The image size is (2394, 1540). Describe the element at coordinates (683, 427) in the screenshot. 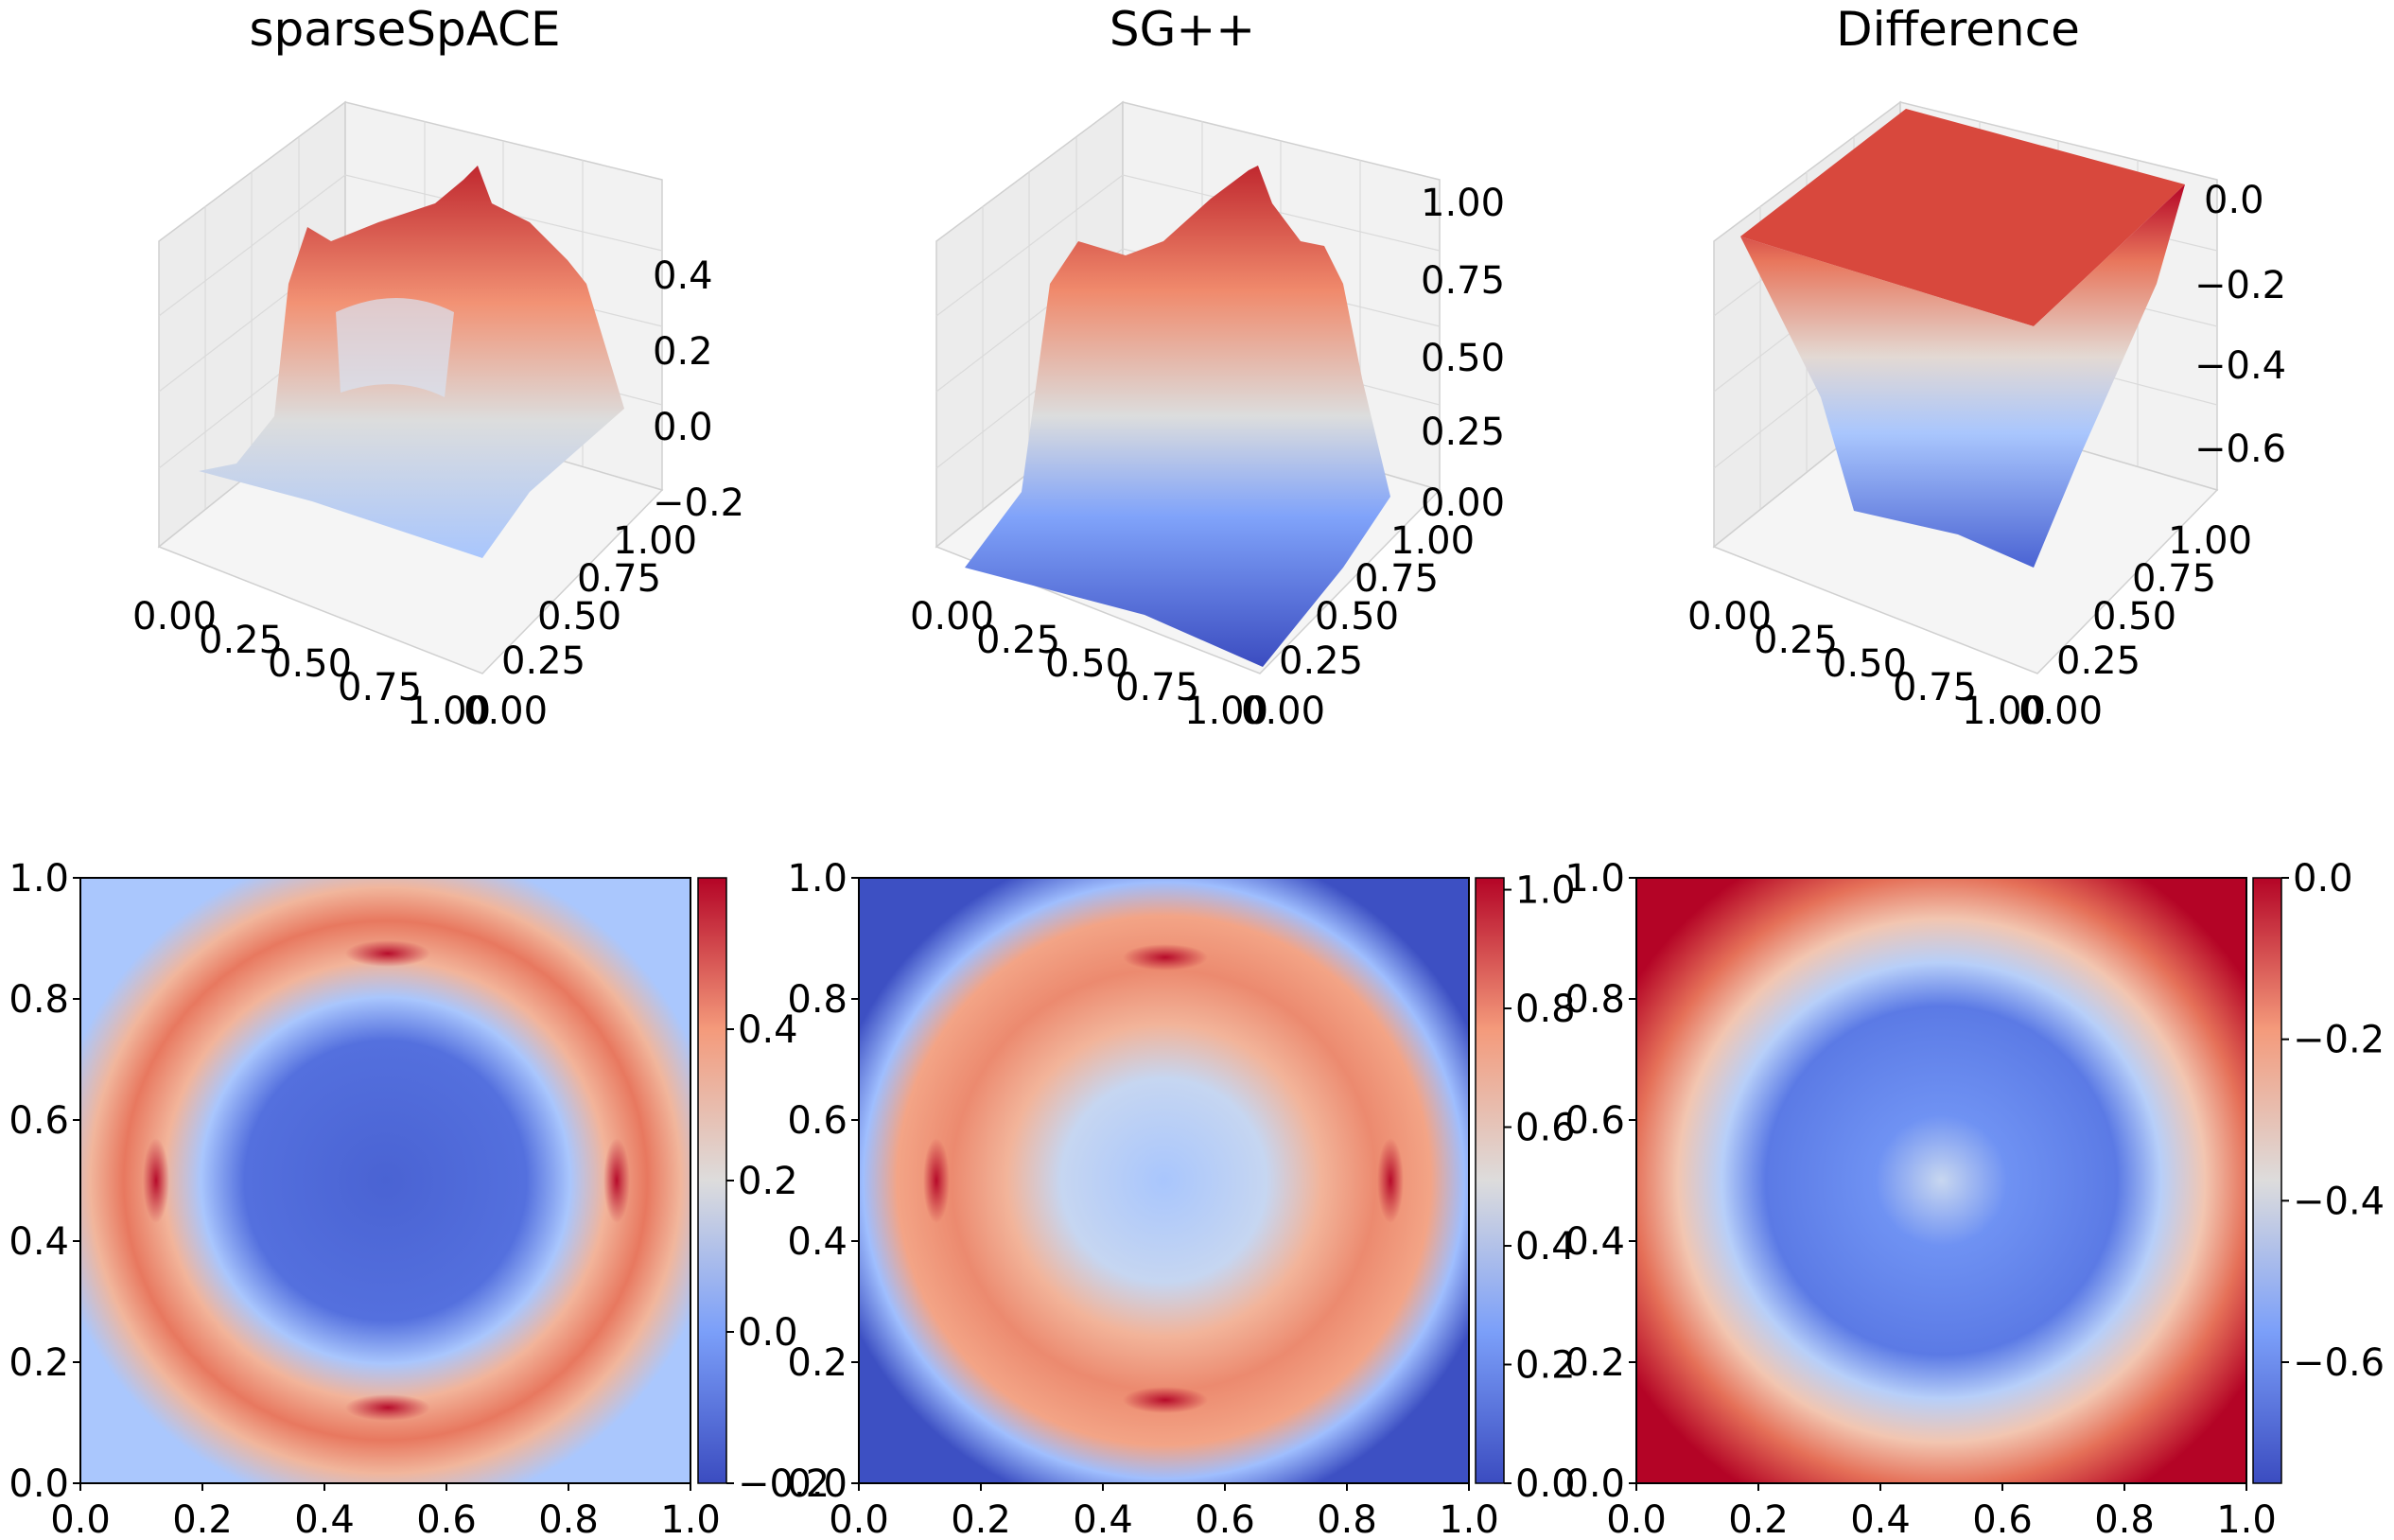

I see `z-tick: 0.0` at that location.